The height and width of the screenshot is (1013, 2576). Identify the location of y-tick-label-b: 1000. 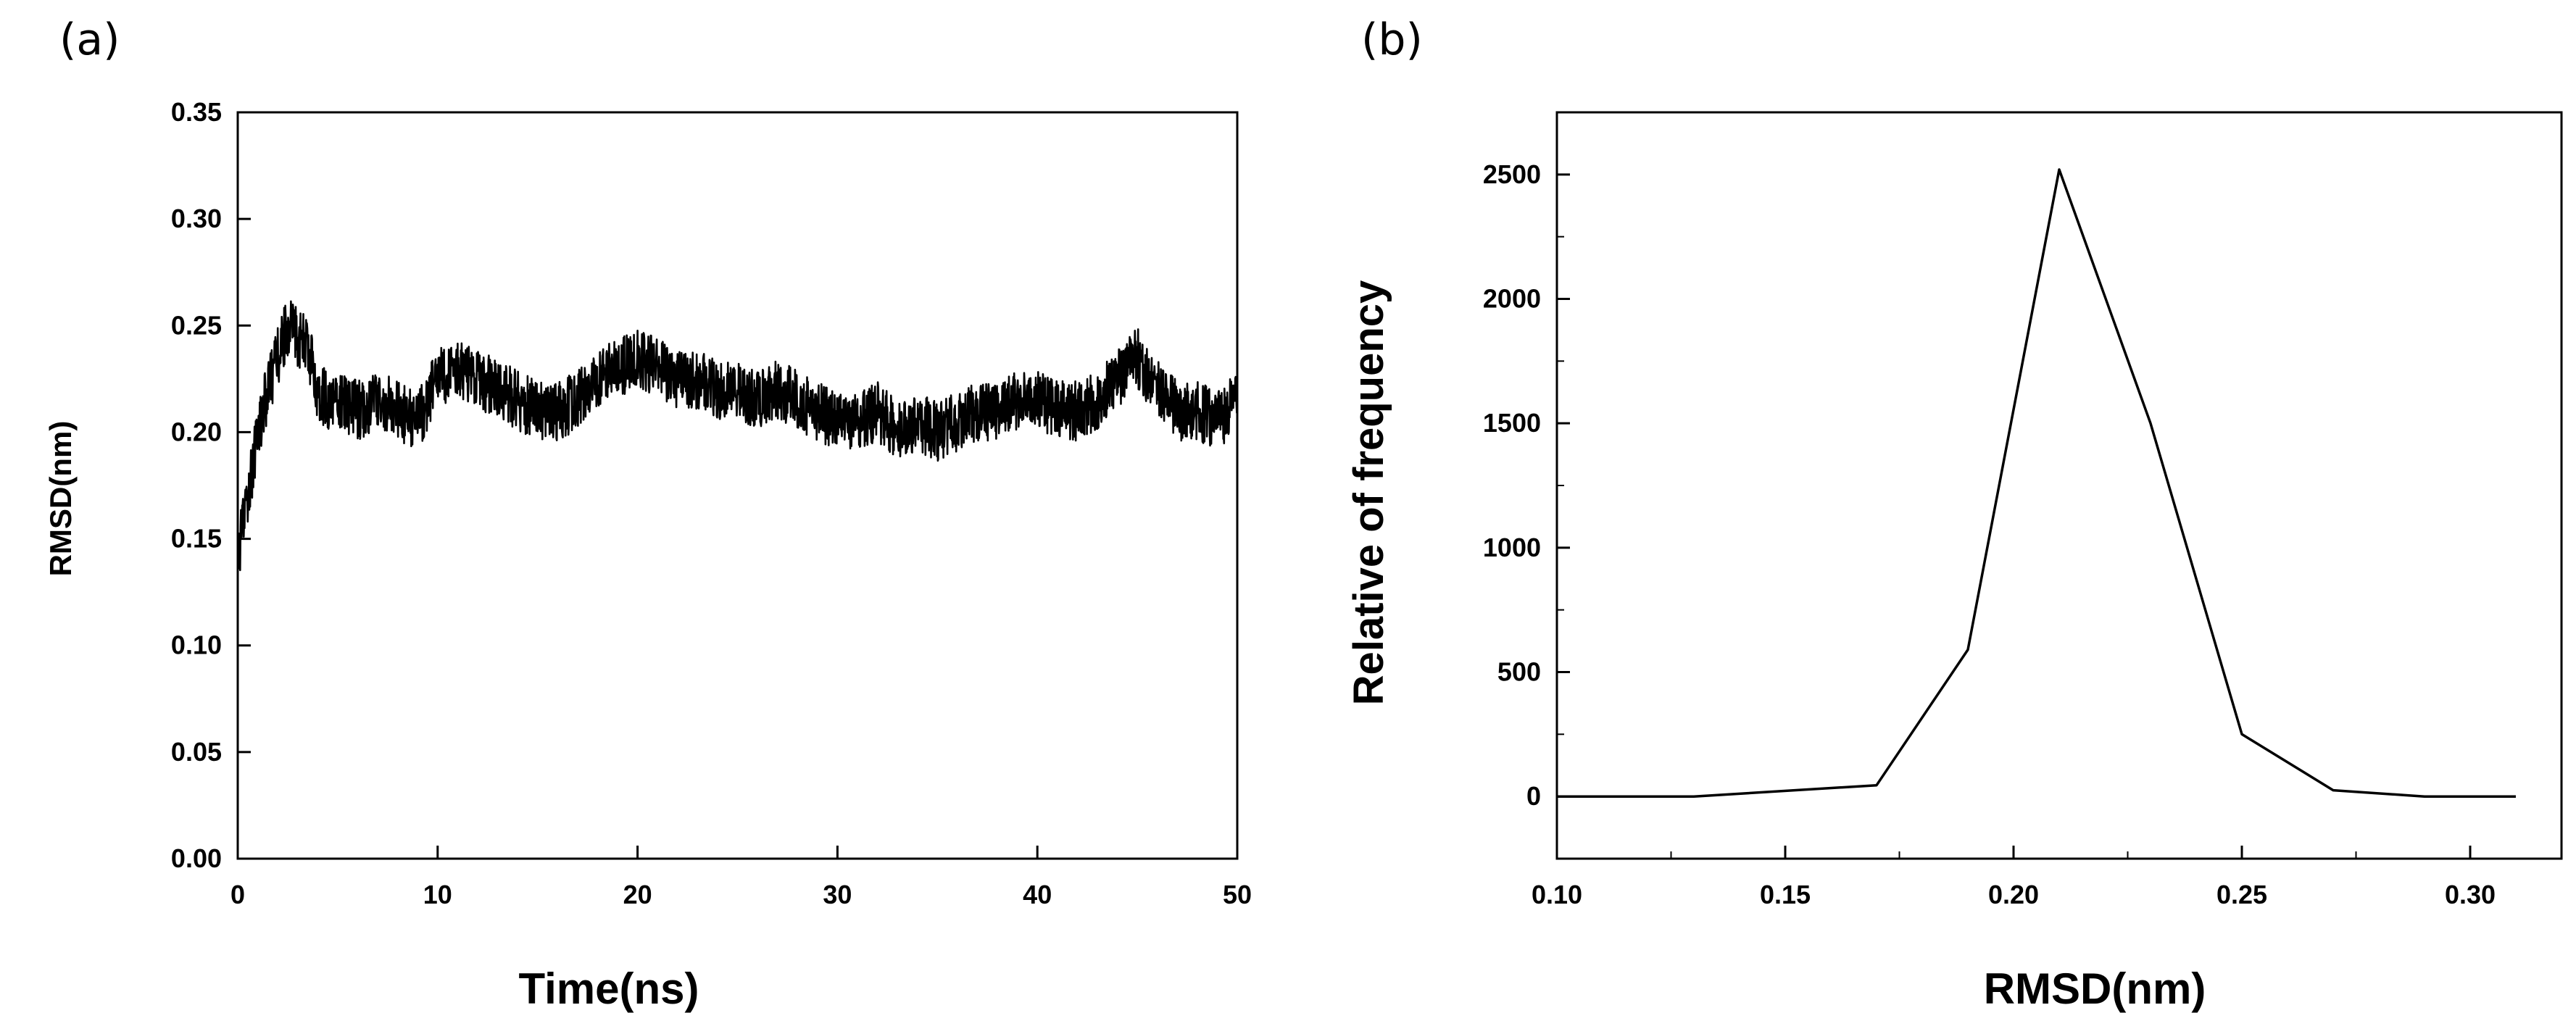
(1512, 547).